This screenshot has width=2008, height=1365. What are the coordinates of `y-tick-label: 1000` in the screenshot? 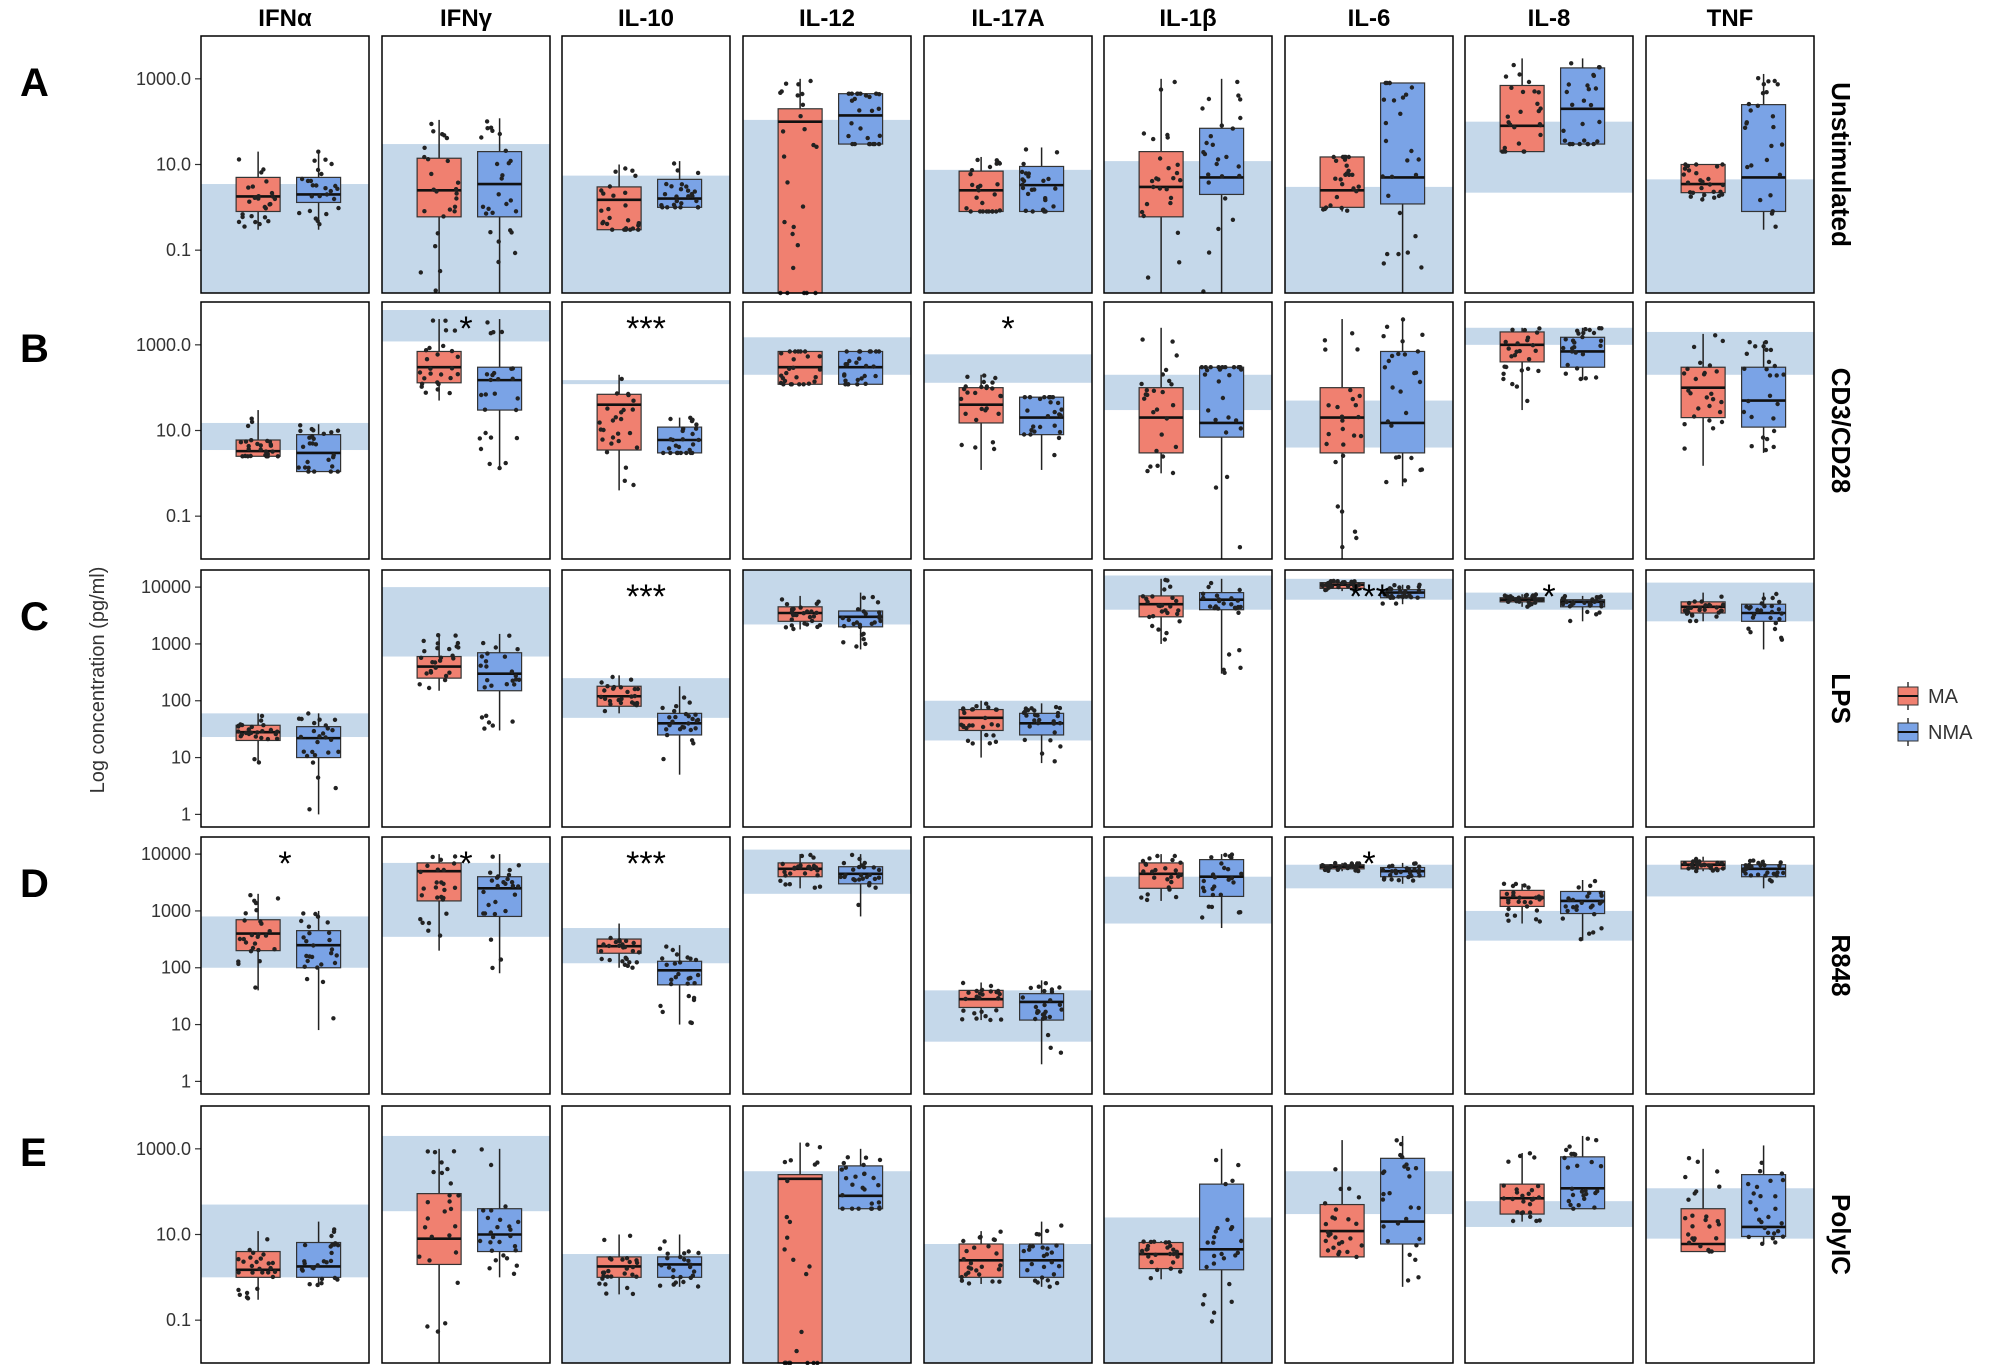 It's located at (171, 644).